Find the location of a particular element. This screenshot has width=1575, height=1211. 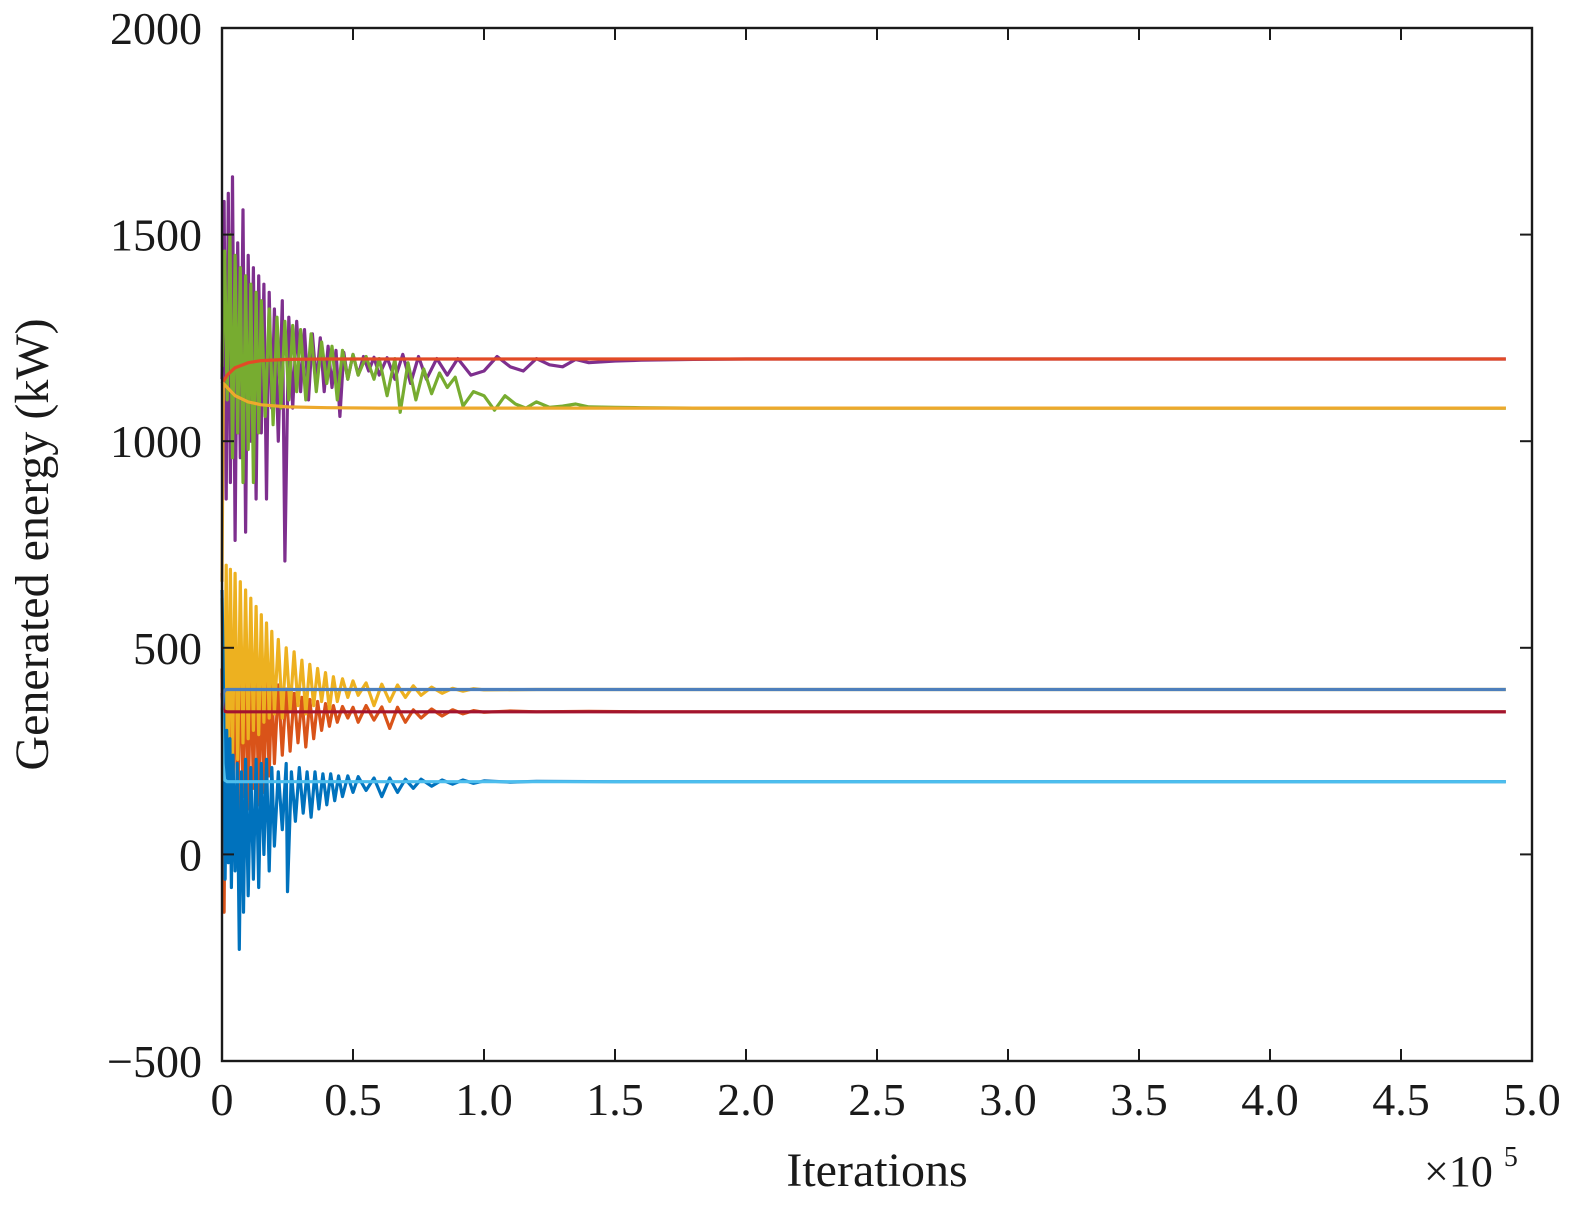

x-axis-multiplier: ×10 5 is located at coordinates (1471, 1169).